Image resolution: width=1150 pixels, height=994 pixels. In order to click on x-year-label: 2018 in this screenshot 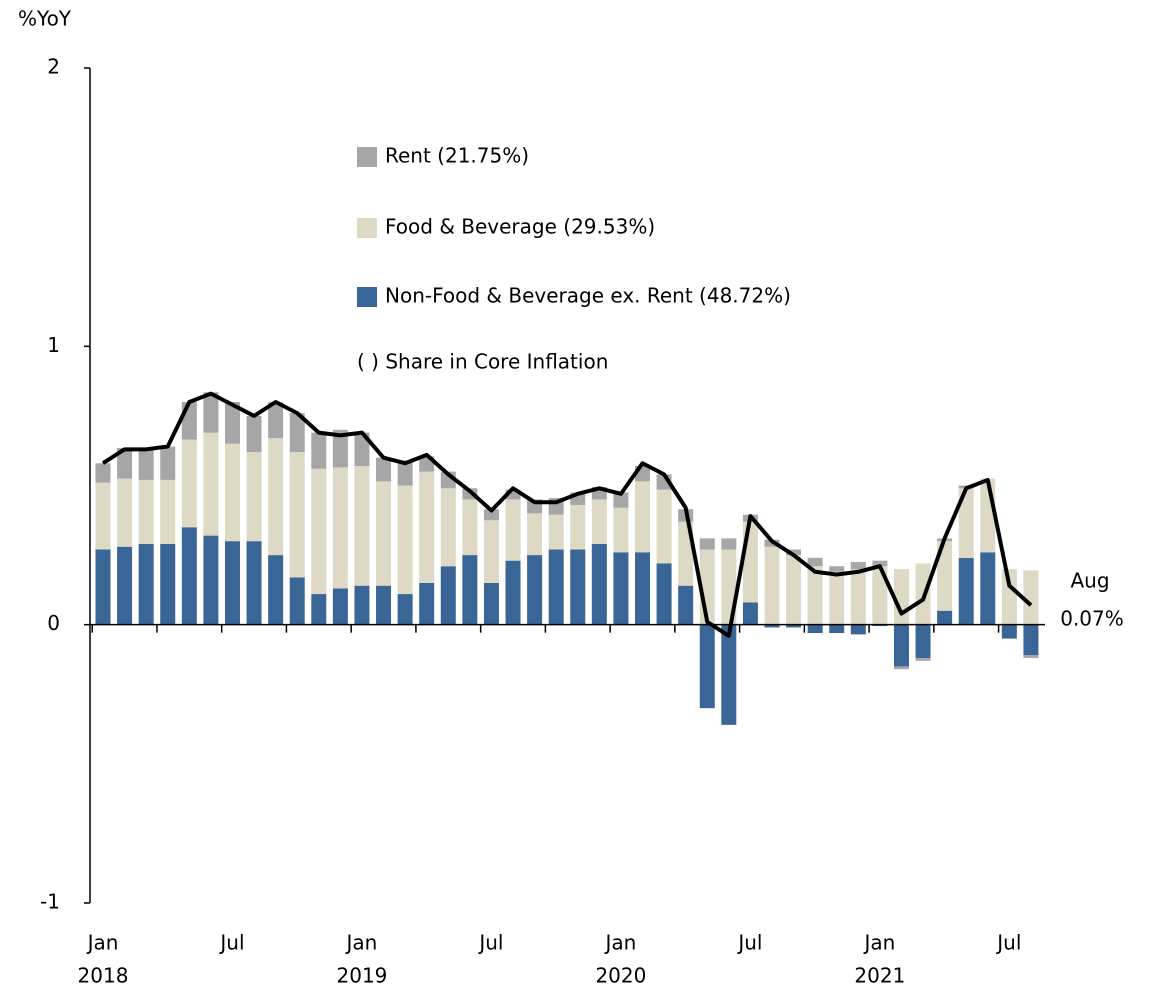, I will do `click(103, 976)`.